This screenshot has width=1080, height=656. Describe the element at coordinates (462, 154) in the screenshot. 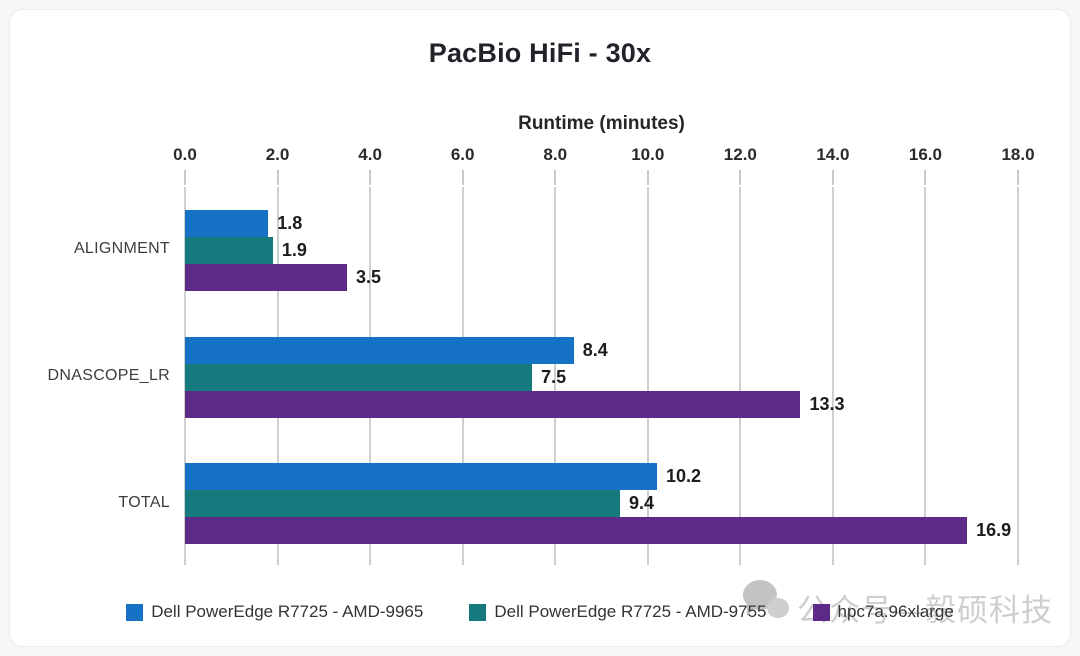

I see `x-tick-label: 6.0` at that location.